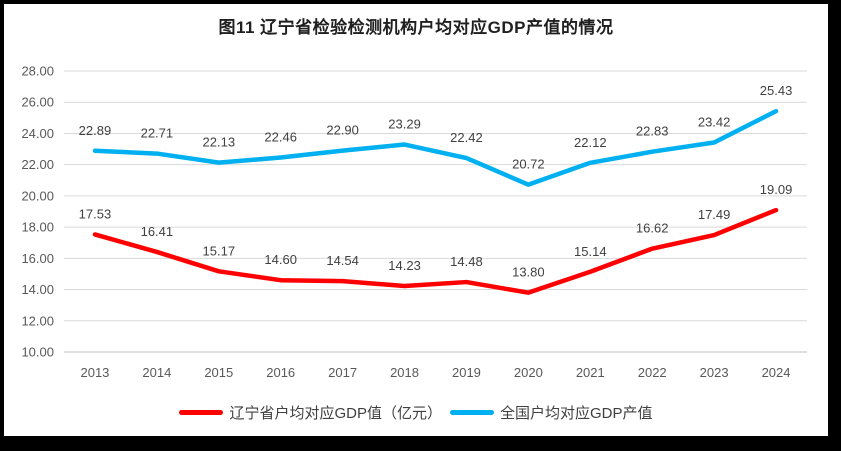 The height and width of the screenshot is (451, 841). Describe the element at coordinates (714, 121) in the screenshot. I see `national-data-label: 23.42` at that location.